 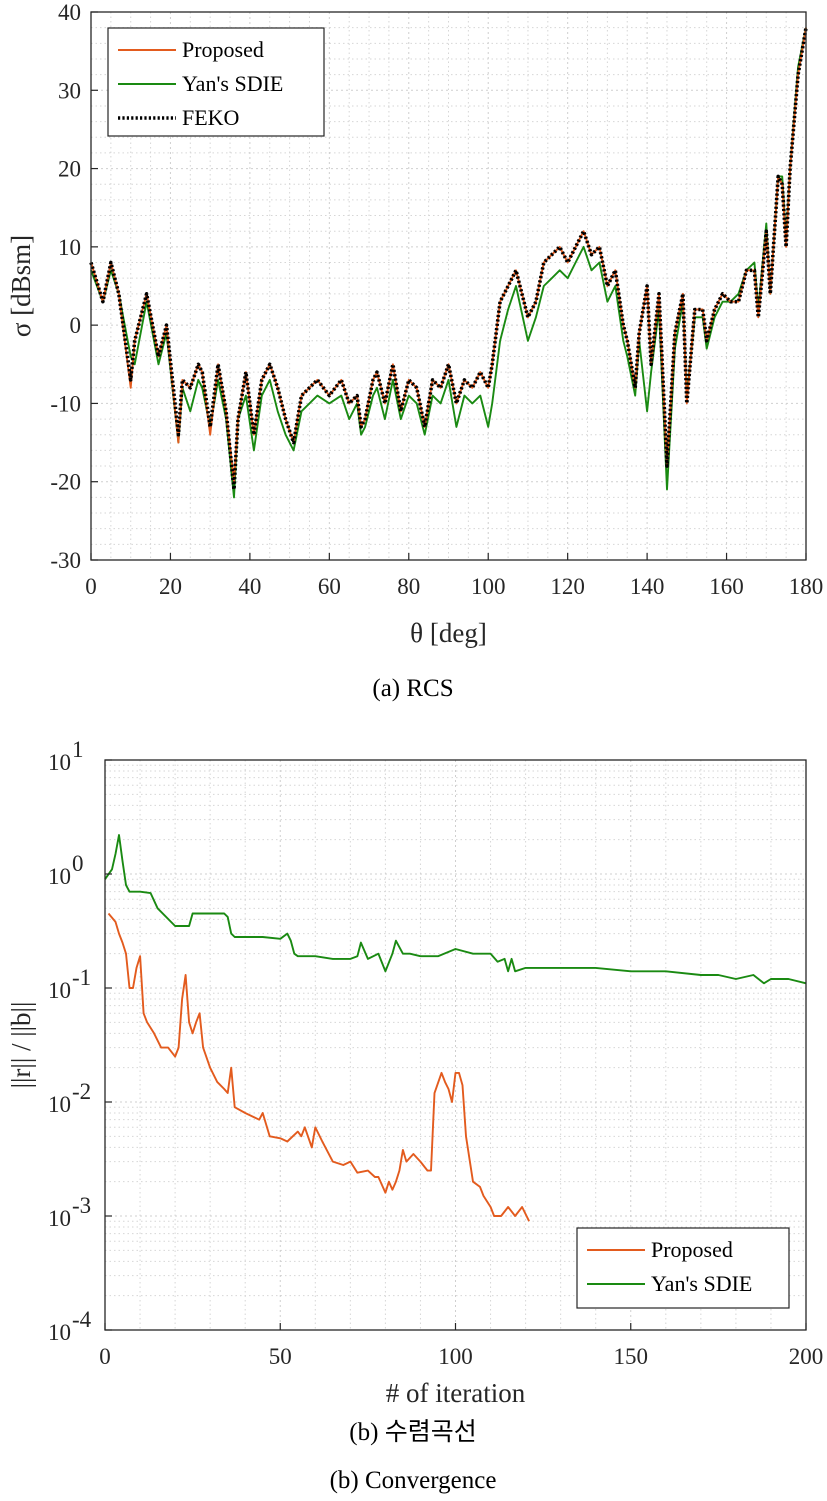 What do you see at coordinates (408, 586) in the screenshot?
I see `x-tick-label: 80` at bounding box center [408, 586].